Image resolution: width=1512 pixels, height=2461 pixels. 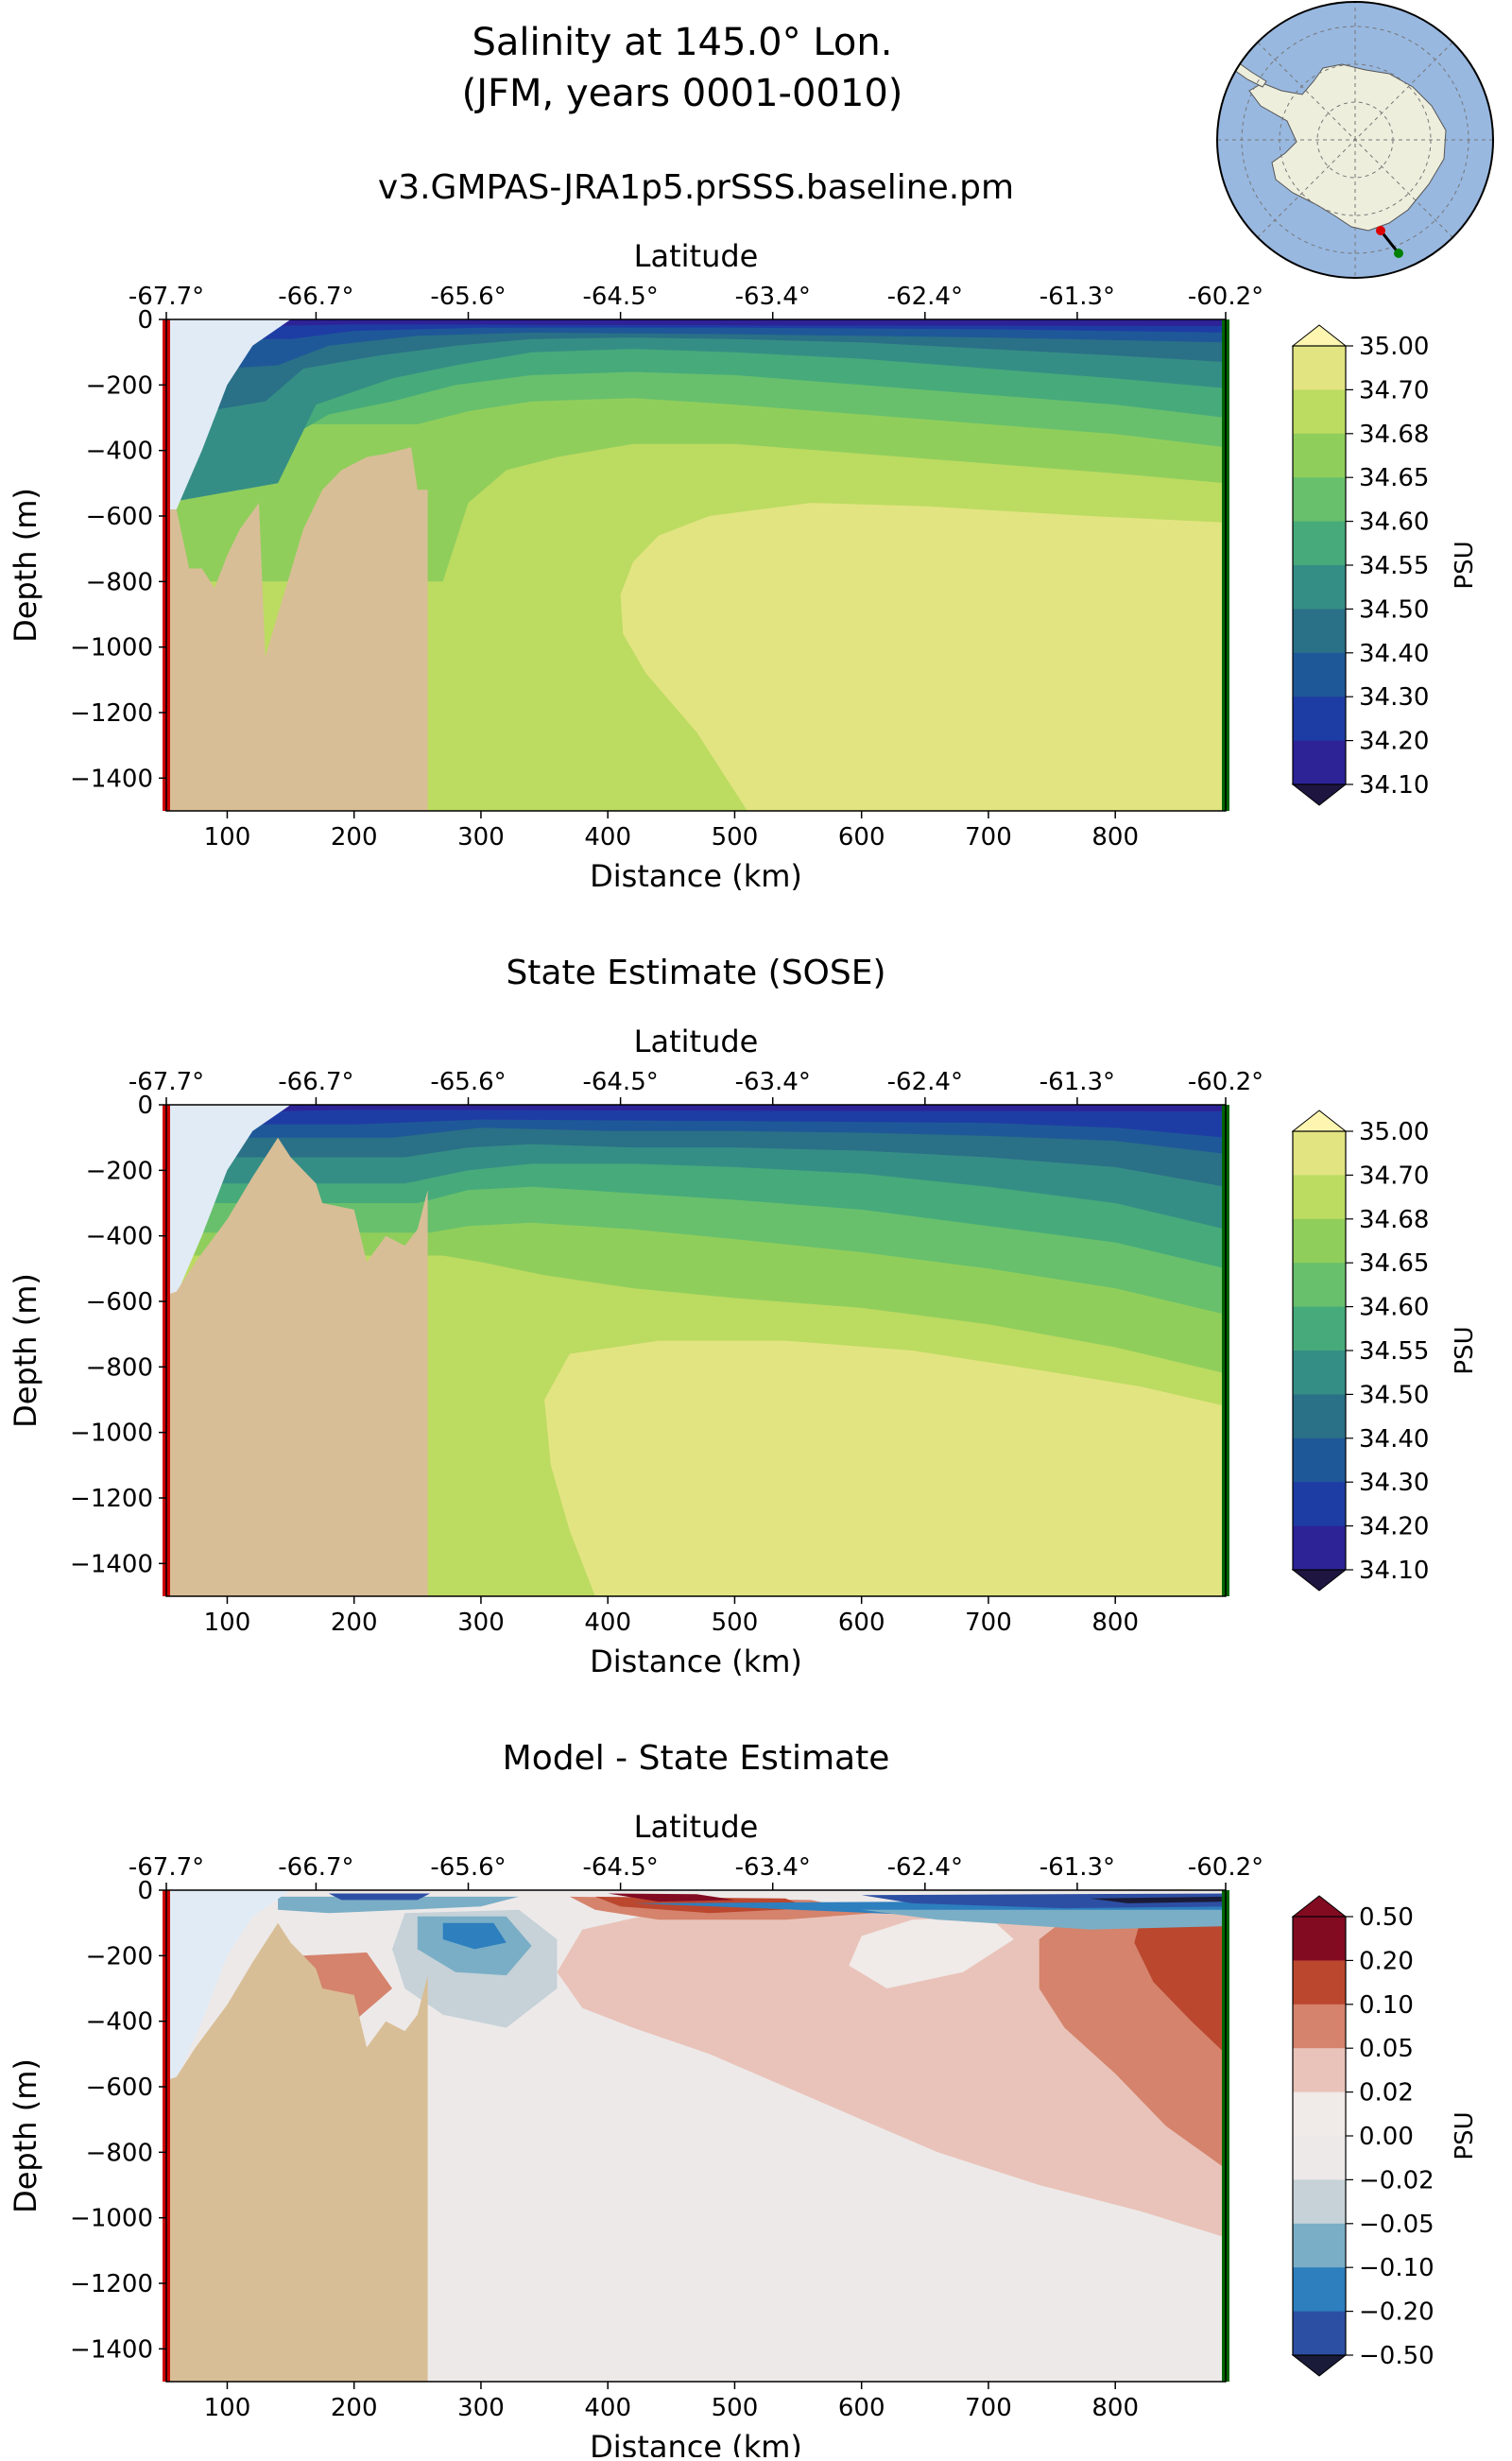 What do you see at coordinates (1397, 2312) in the screenshot?
I see `colorbar-tick-label: −0.20` at bounding box center [1397, 2312].